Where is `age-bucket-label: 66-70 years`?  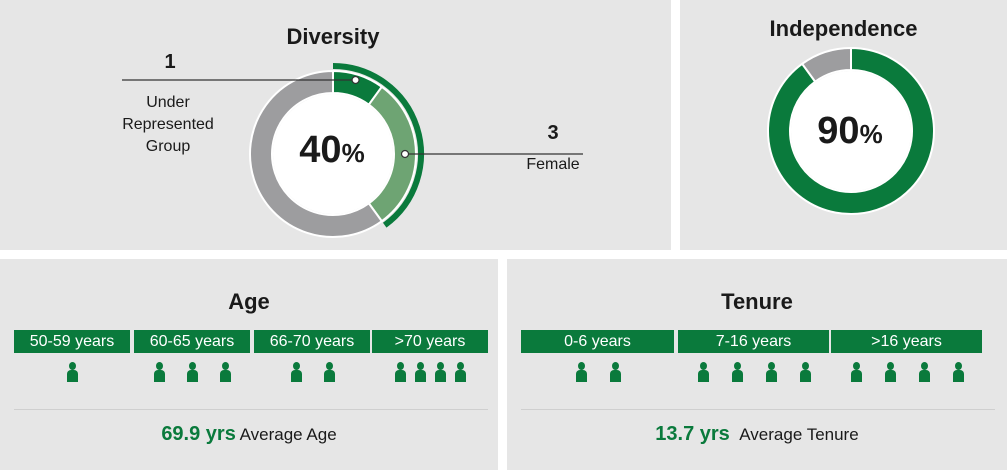
age-bucket-label: 66-70 years is located at coordinates (312, 341).